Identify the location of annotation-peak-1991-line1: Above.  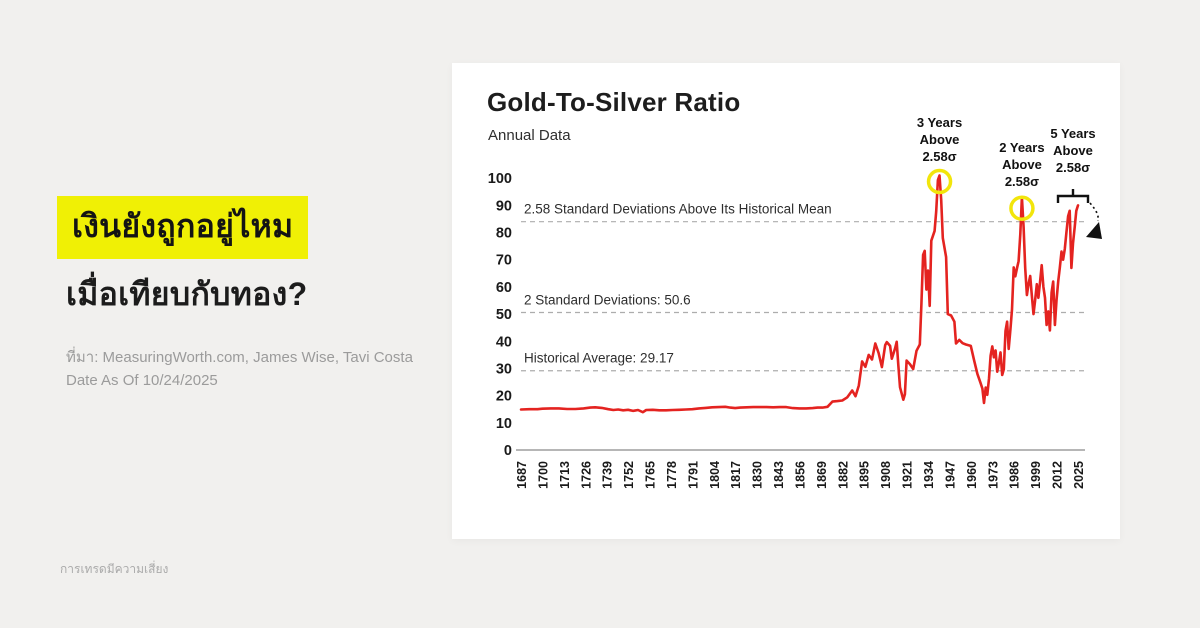
(1022, 164).